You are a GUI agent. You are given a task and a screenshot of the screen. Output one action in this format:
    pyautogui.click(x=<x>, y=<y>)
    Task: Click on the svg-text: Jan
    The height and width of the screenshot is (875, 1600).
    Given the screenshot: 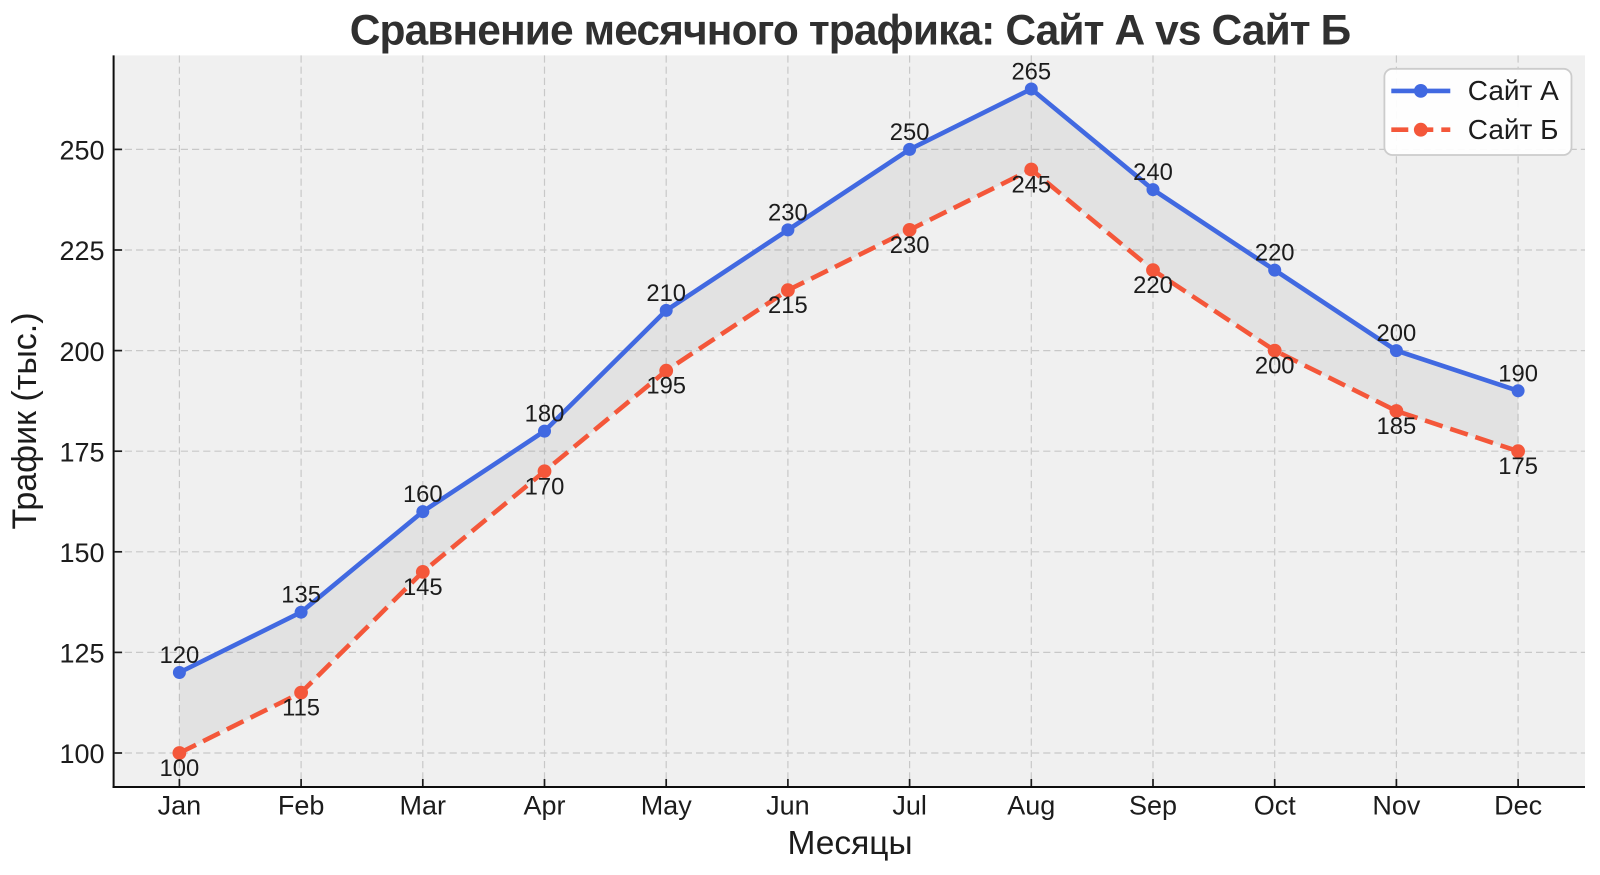 What is the action you would take?
    pyautogui.click(x=180, y=806)
    